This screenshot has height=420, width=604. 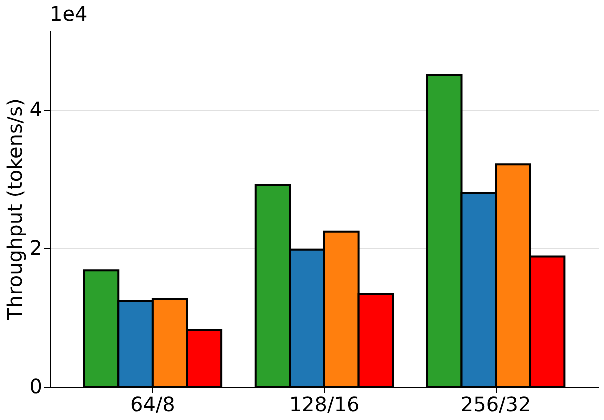 What do you see at coordinates (14, 210) in the screenshot?
I see `y-axis-title: Throughput (tokens/s)` at bounding box center [14, 210].